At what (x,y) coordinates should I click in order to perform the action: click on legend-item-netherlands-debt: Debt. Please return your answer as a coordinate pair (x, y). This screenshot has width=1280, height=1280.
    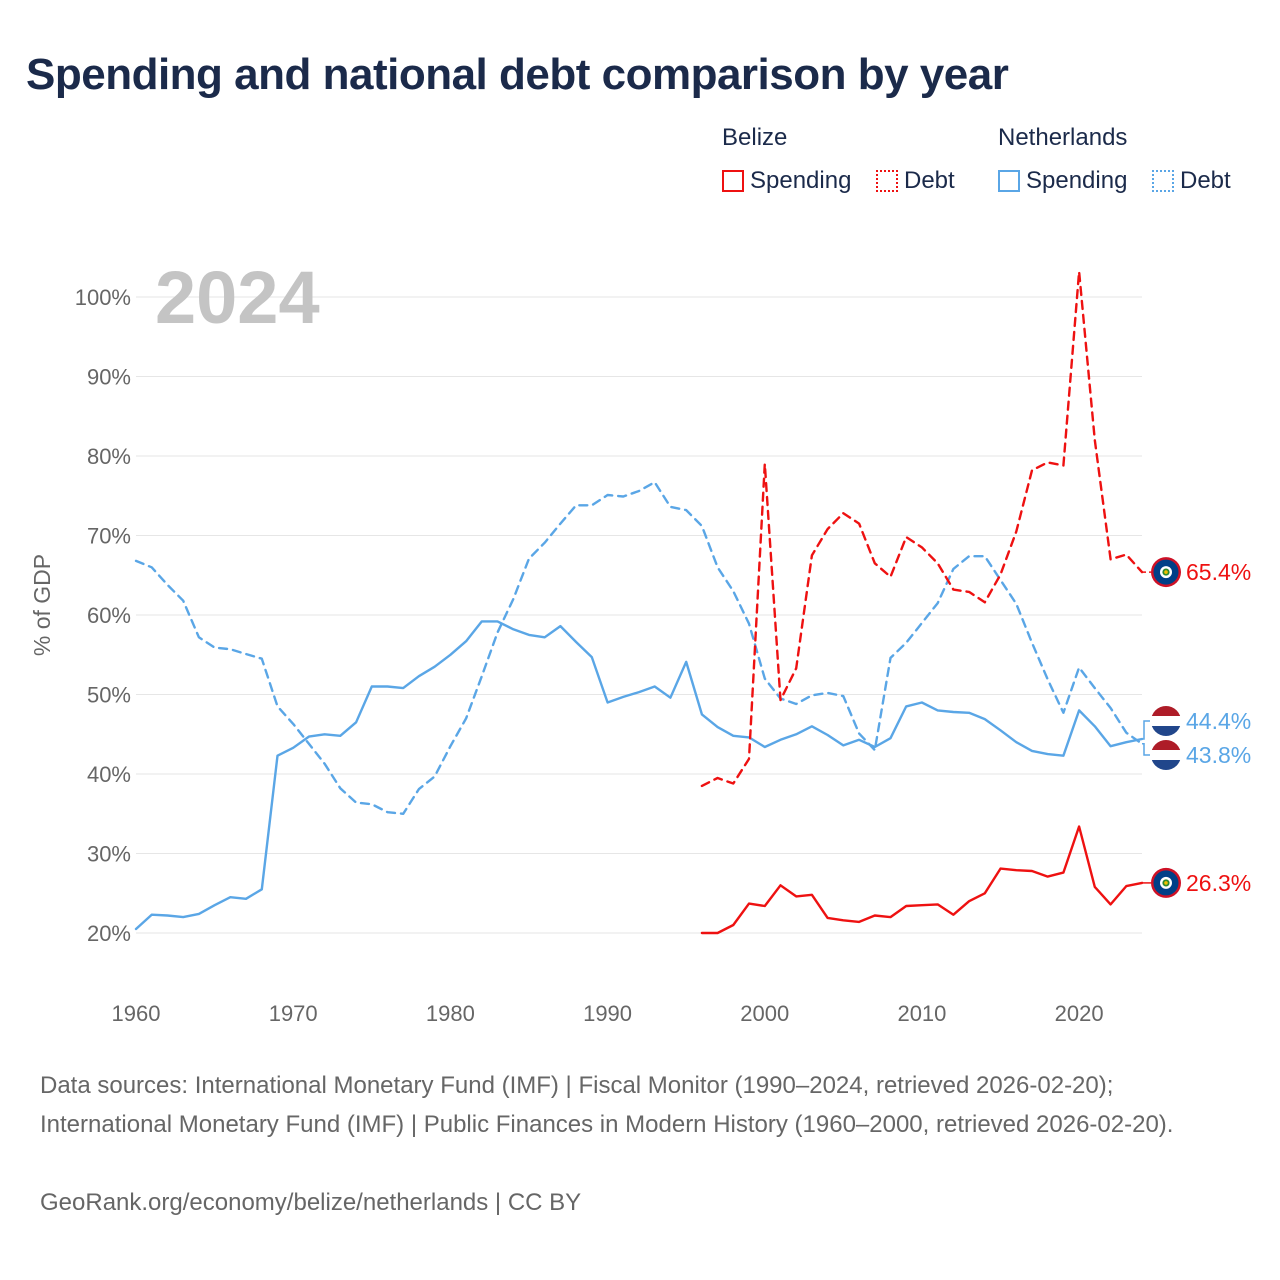
    Looking at the image, I should click on (1191, 181).